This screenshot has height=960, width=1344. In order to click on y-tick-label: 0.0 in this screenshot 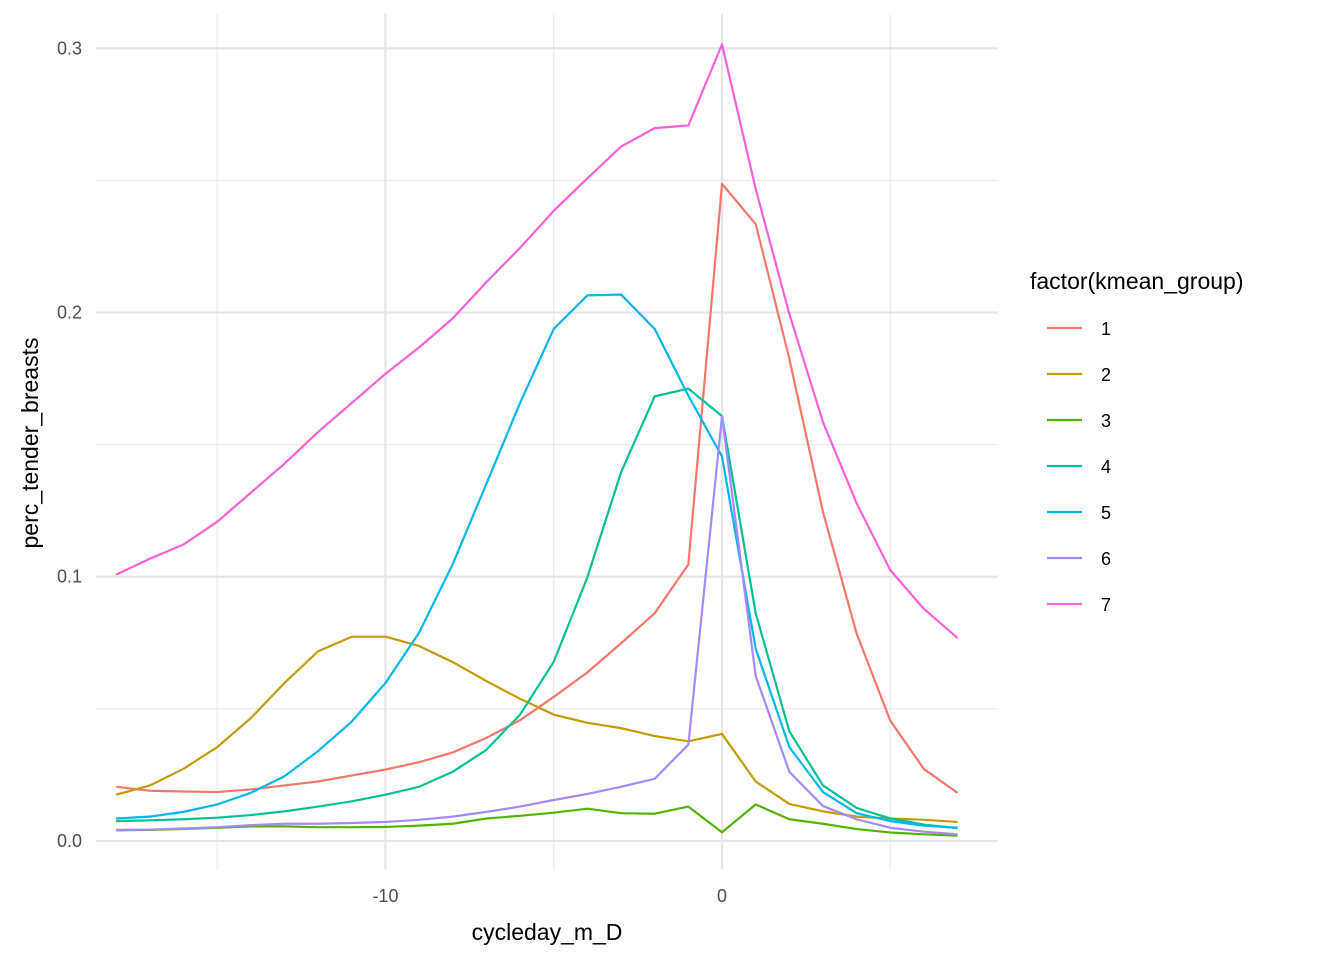, I will do `click(69, 841)`.